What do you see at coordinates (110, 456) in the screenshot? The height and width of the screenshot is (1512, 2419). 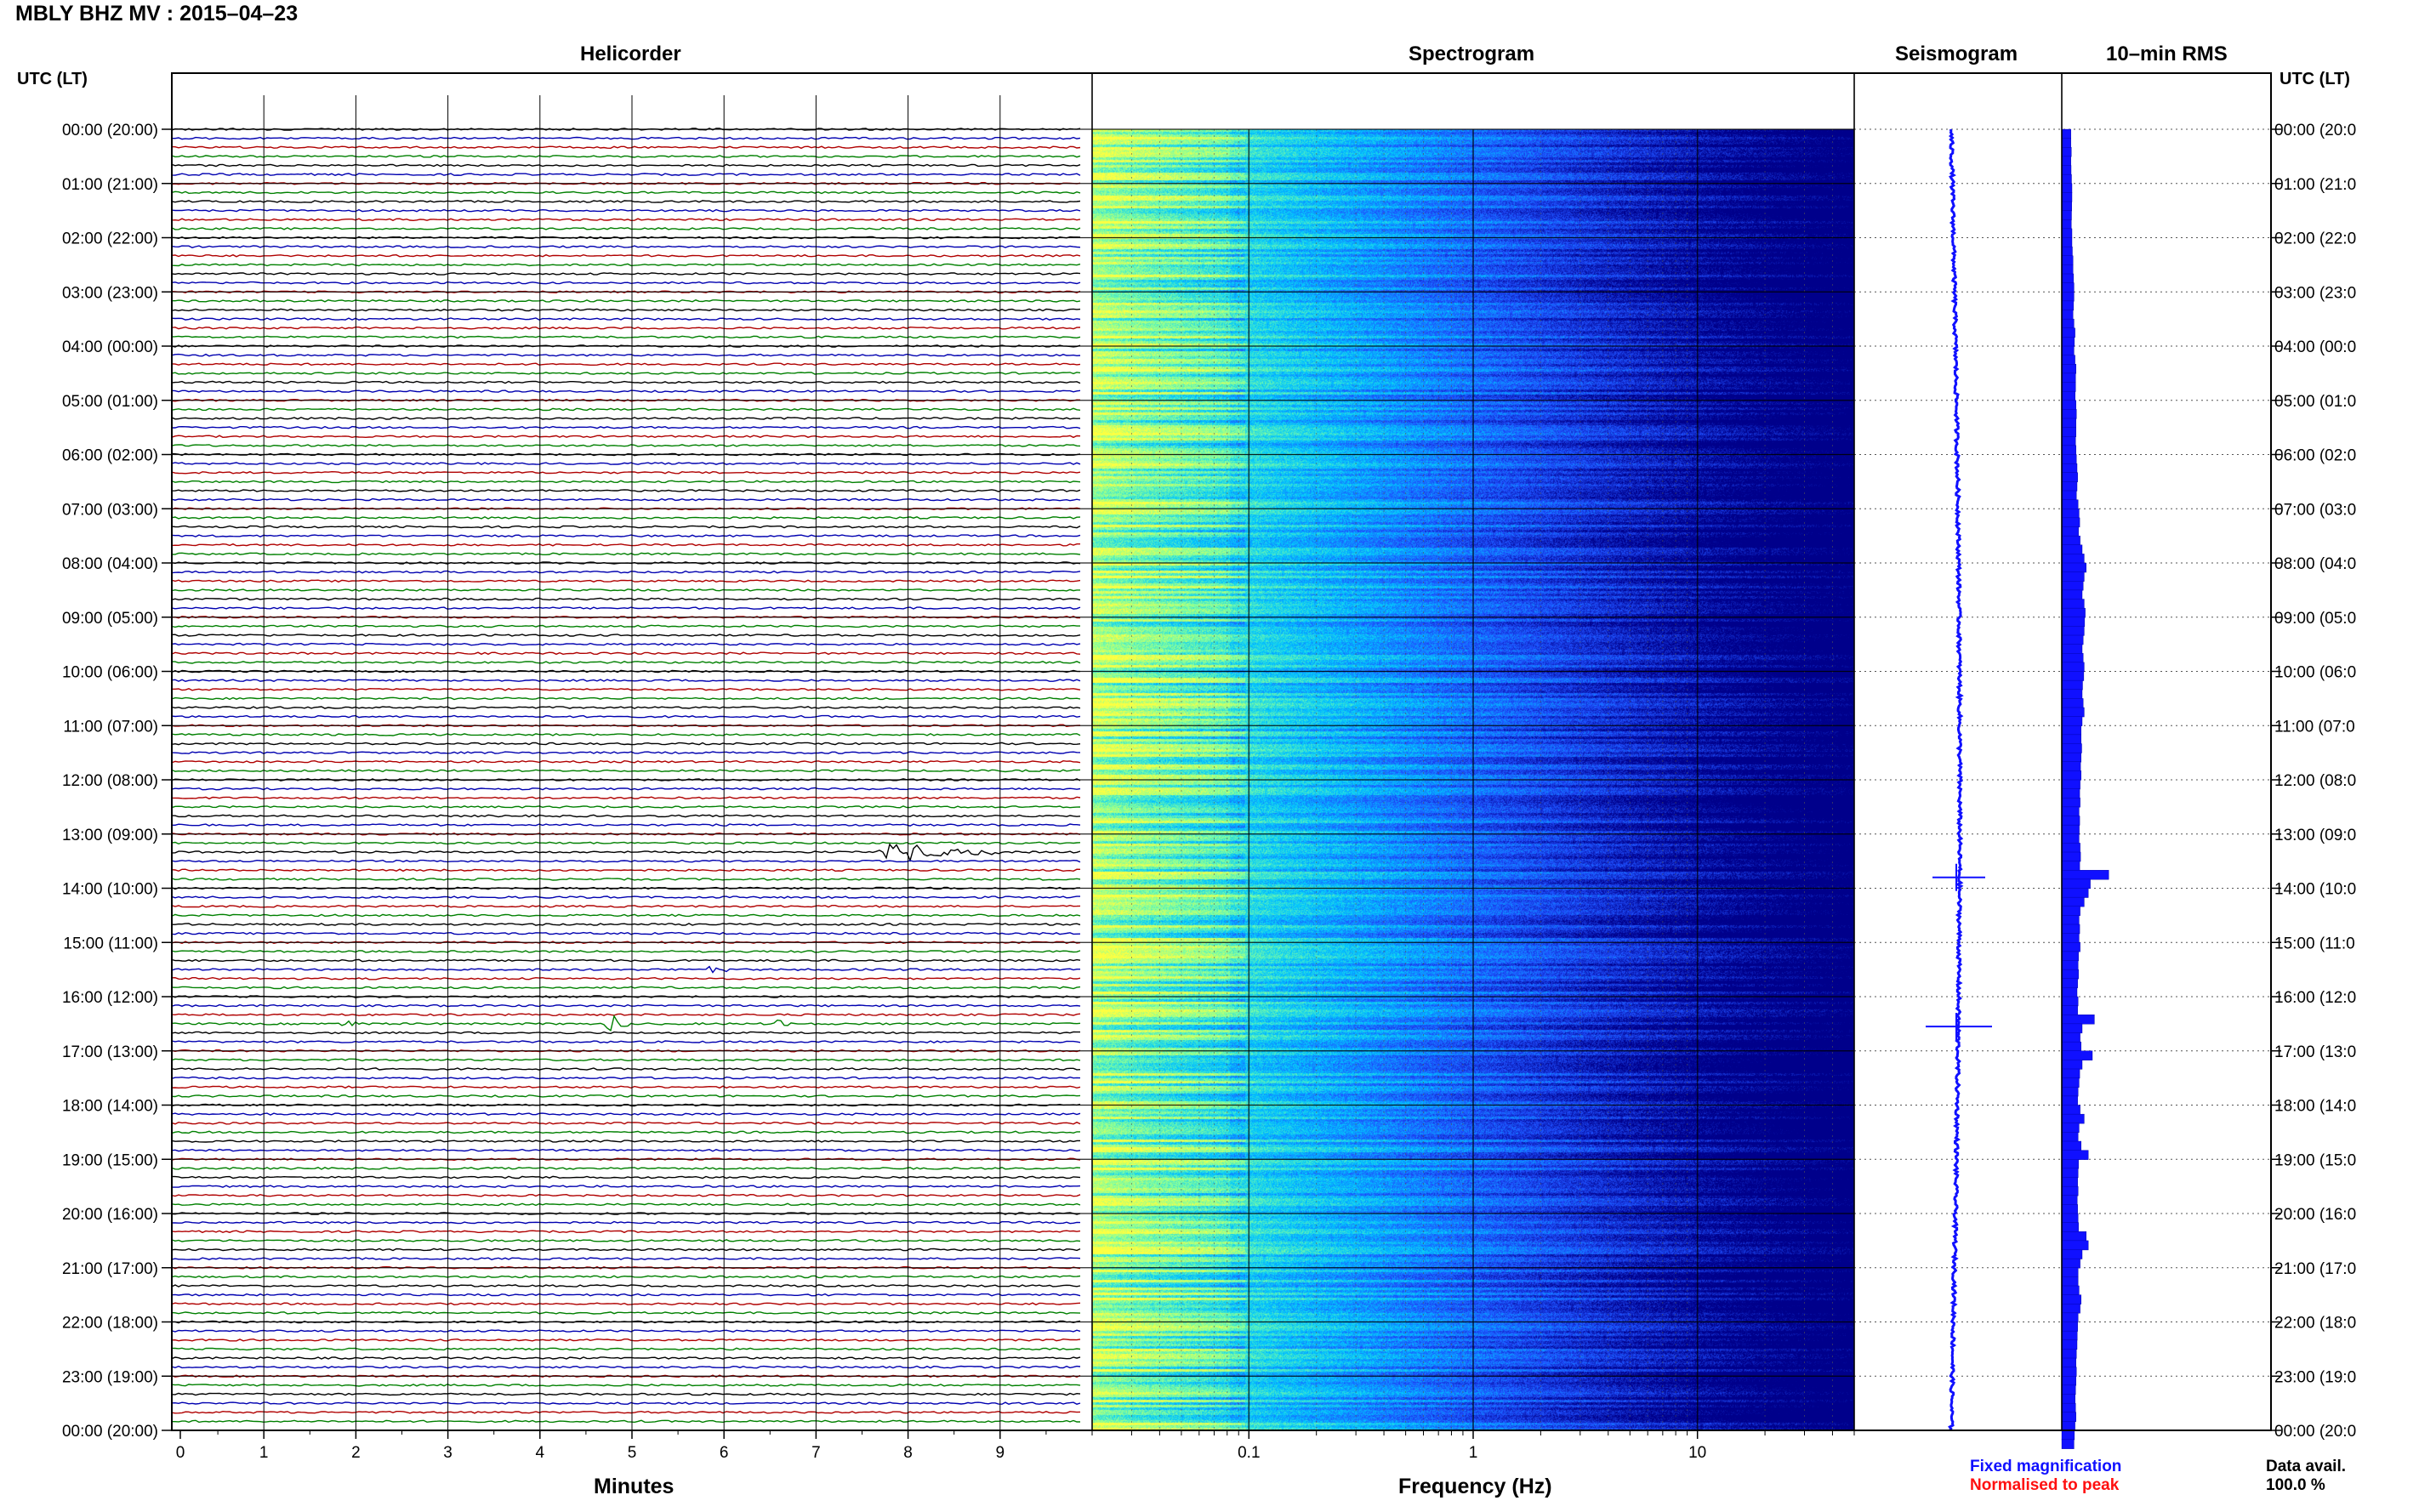 I see `left-hour-label: 06:00 (02:00)` at bounding box center [110, 456].